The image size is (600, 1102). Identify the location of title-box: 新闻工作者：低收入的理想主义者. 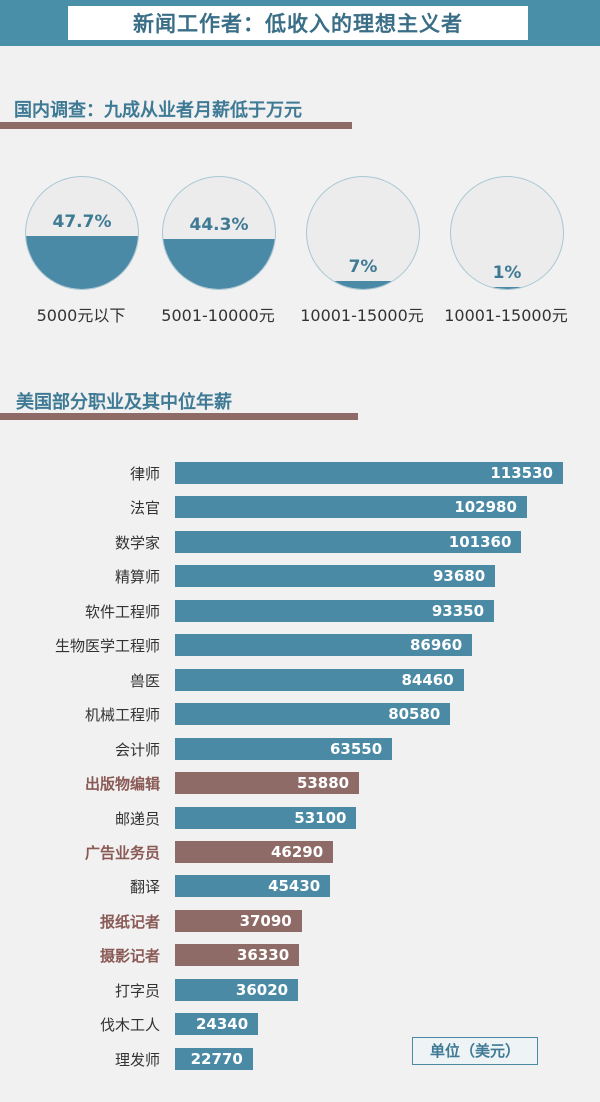
(298, 23).